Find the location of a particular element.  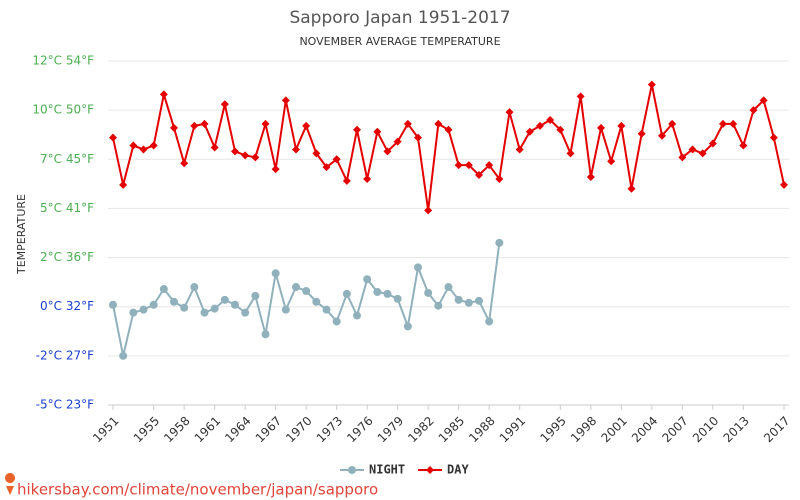

x-tick-label: 1998 is located at coordinates (583, 429).